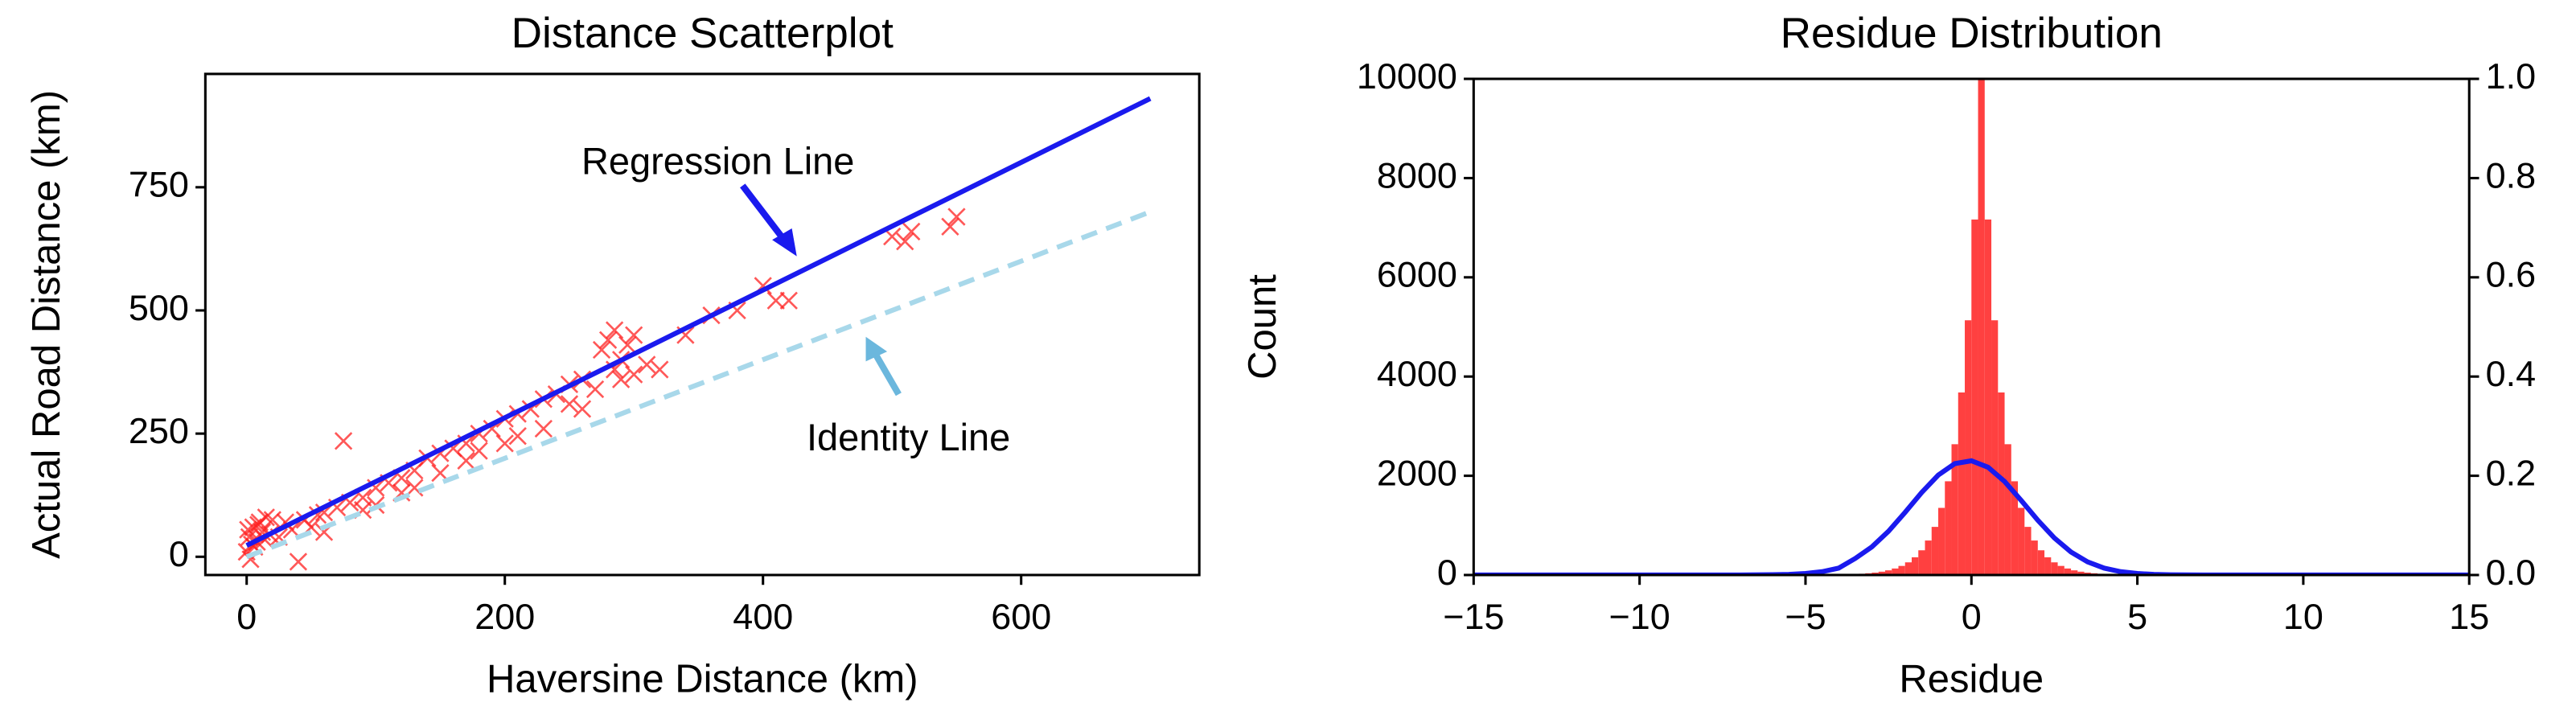  I want to click on y-tick-label: 750, so click(159, 185).